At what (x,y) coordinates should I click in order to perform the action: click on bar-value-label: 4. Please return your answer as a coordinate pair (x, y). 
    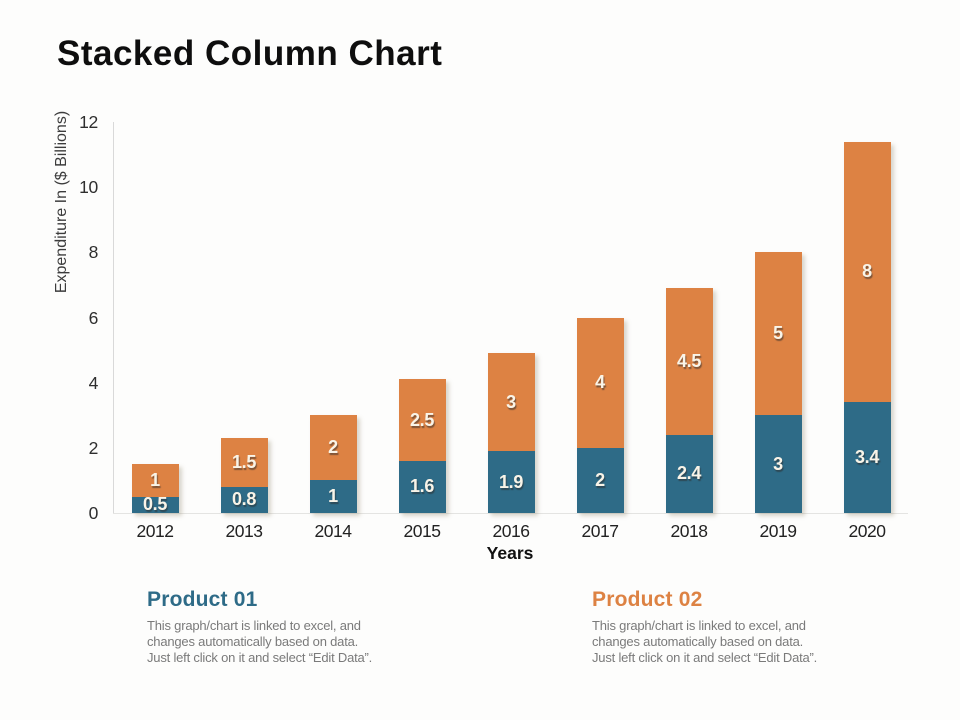
    Looking at the image, I should click on (600, 382).